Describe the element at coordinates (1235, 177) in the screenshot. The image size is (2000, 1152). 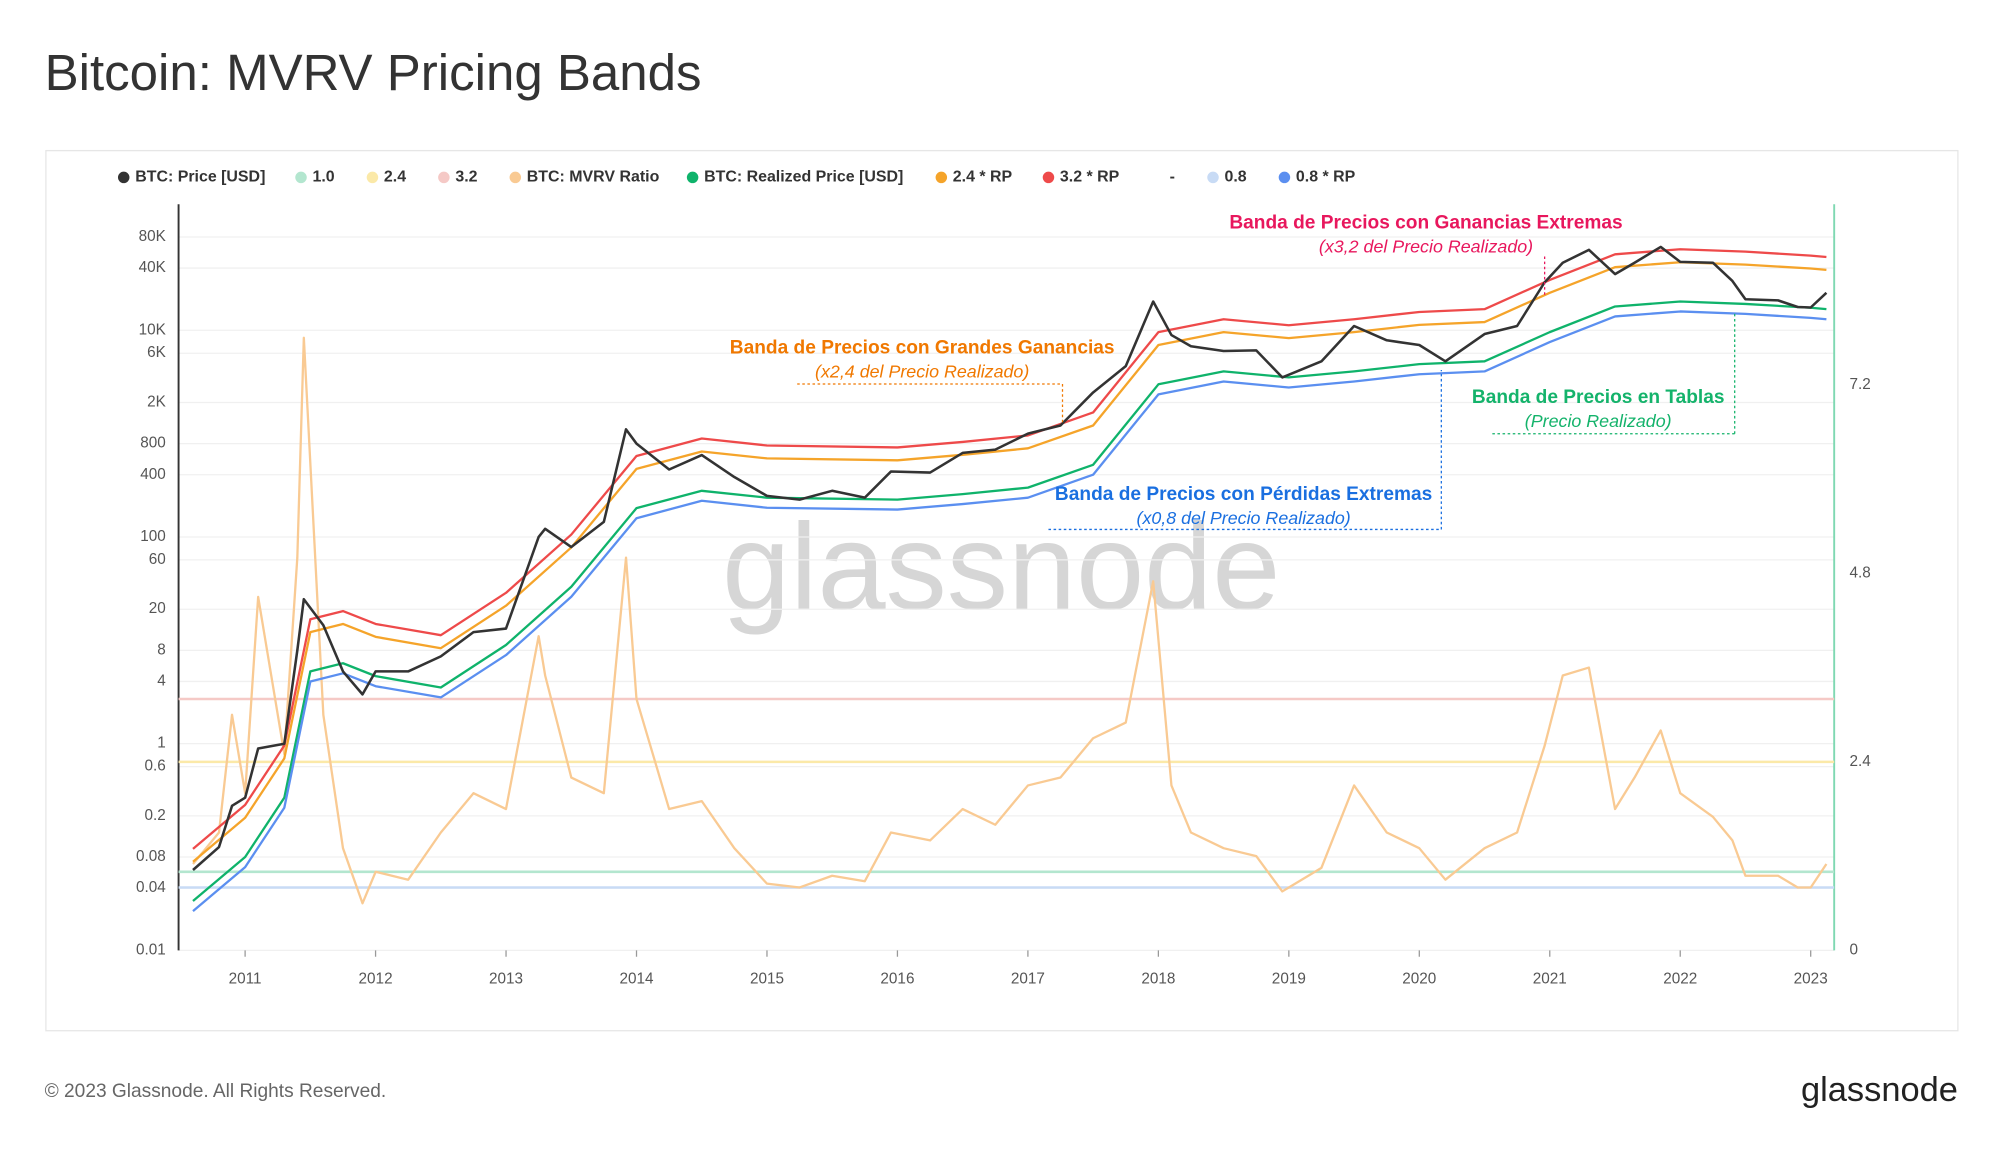
I see `legend-label: 0.8` at that location.